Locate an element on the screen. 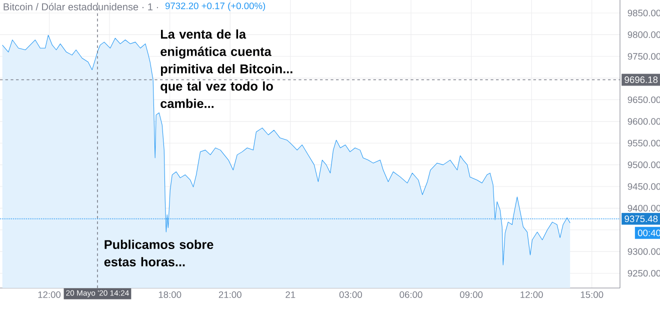  x-tick-label: 15:00 is located at coordinates (592, 294).